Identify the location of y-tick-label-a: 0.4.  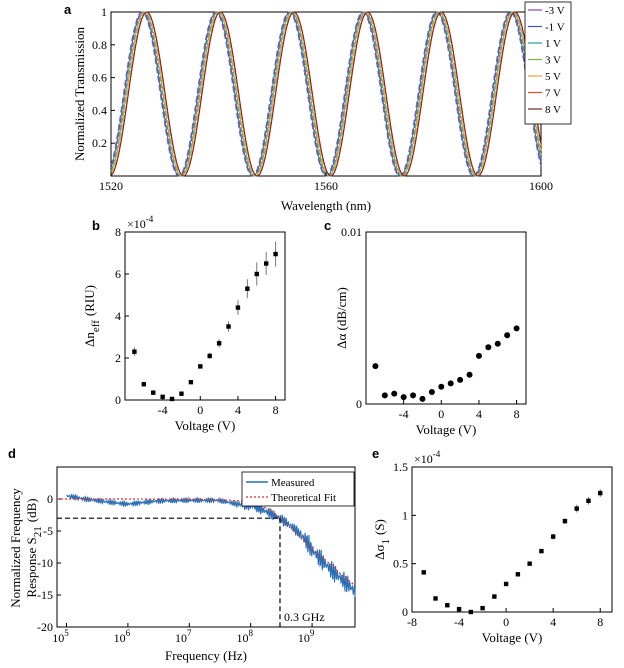
(99, 110).